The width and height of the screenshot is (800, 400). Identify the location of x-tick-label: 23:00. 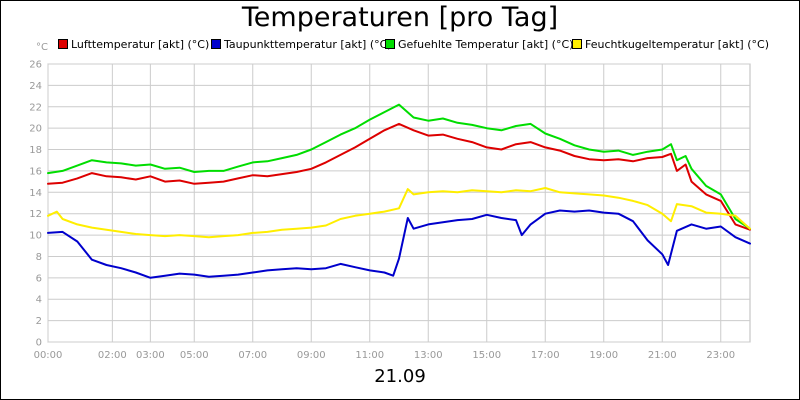
(720, 355).